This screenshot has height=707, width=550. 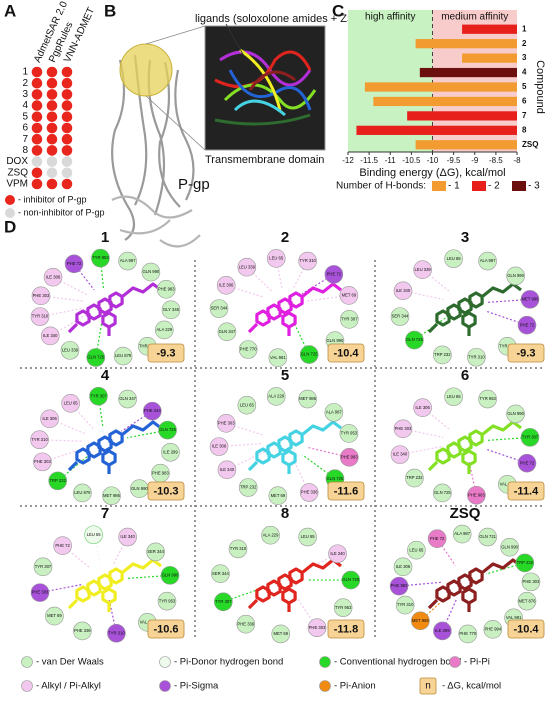 What do you see at coordinates (196, 686) in the screenshot?
I see `legend-label: - Pi-Sigma` at bounding box center [196, 686].